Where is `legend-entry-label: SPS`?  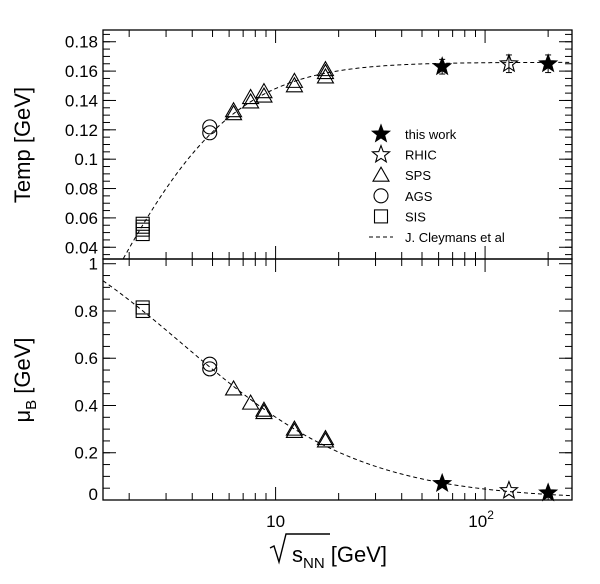
legend-entry-label: SPS is located at coordinates (418, 175).